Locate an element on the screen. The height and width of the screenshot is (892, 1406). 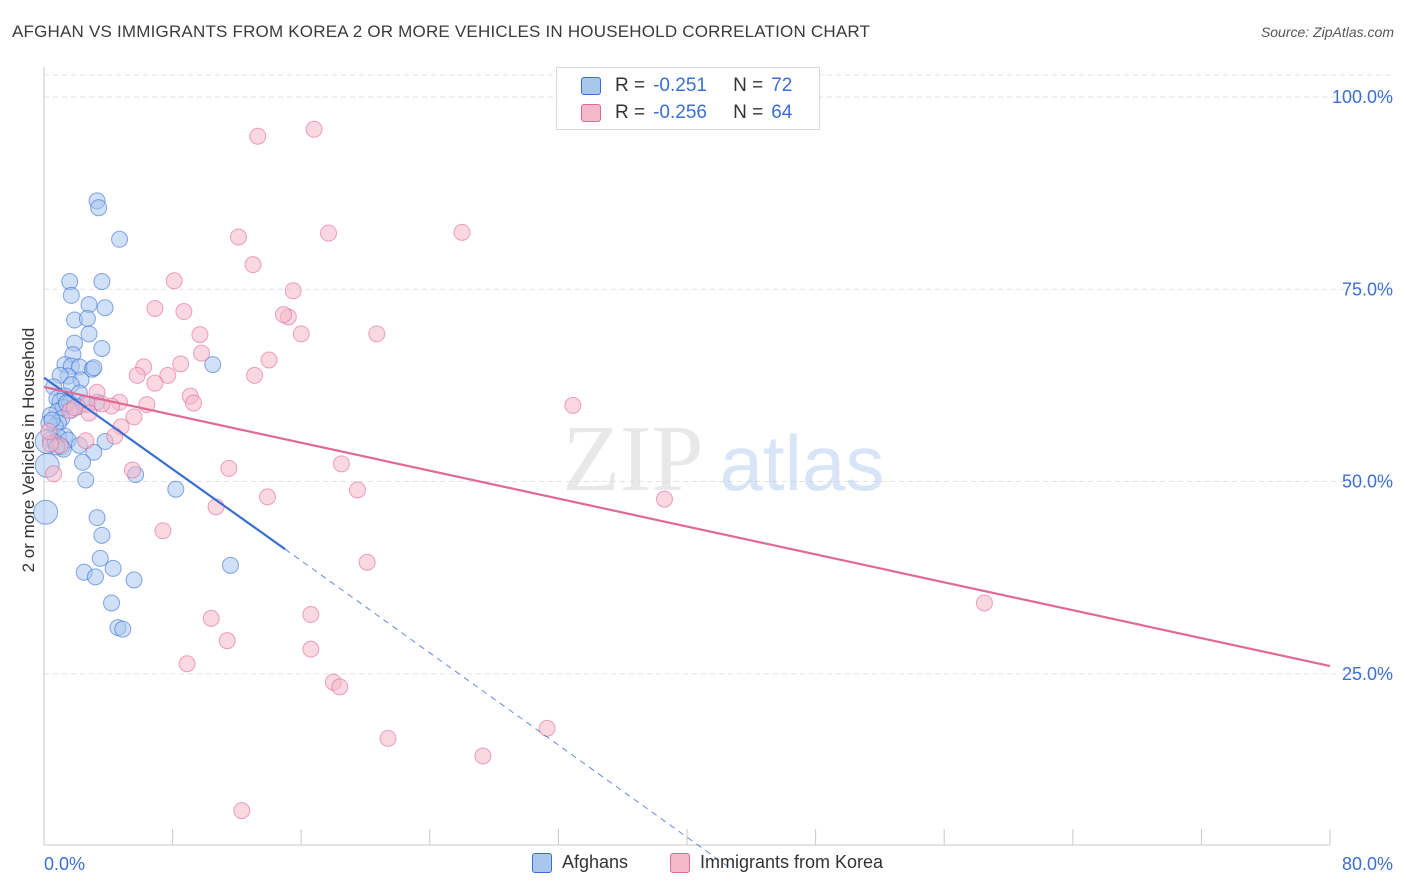
r-value: -0.256 is located at coordinates (680, 112).